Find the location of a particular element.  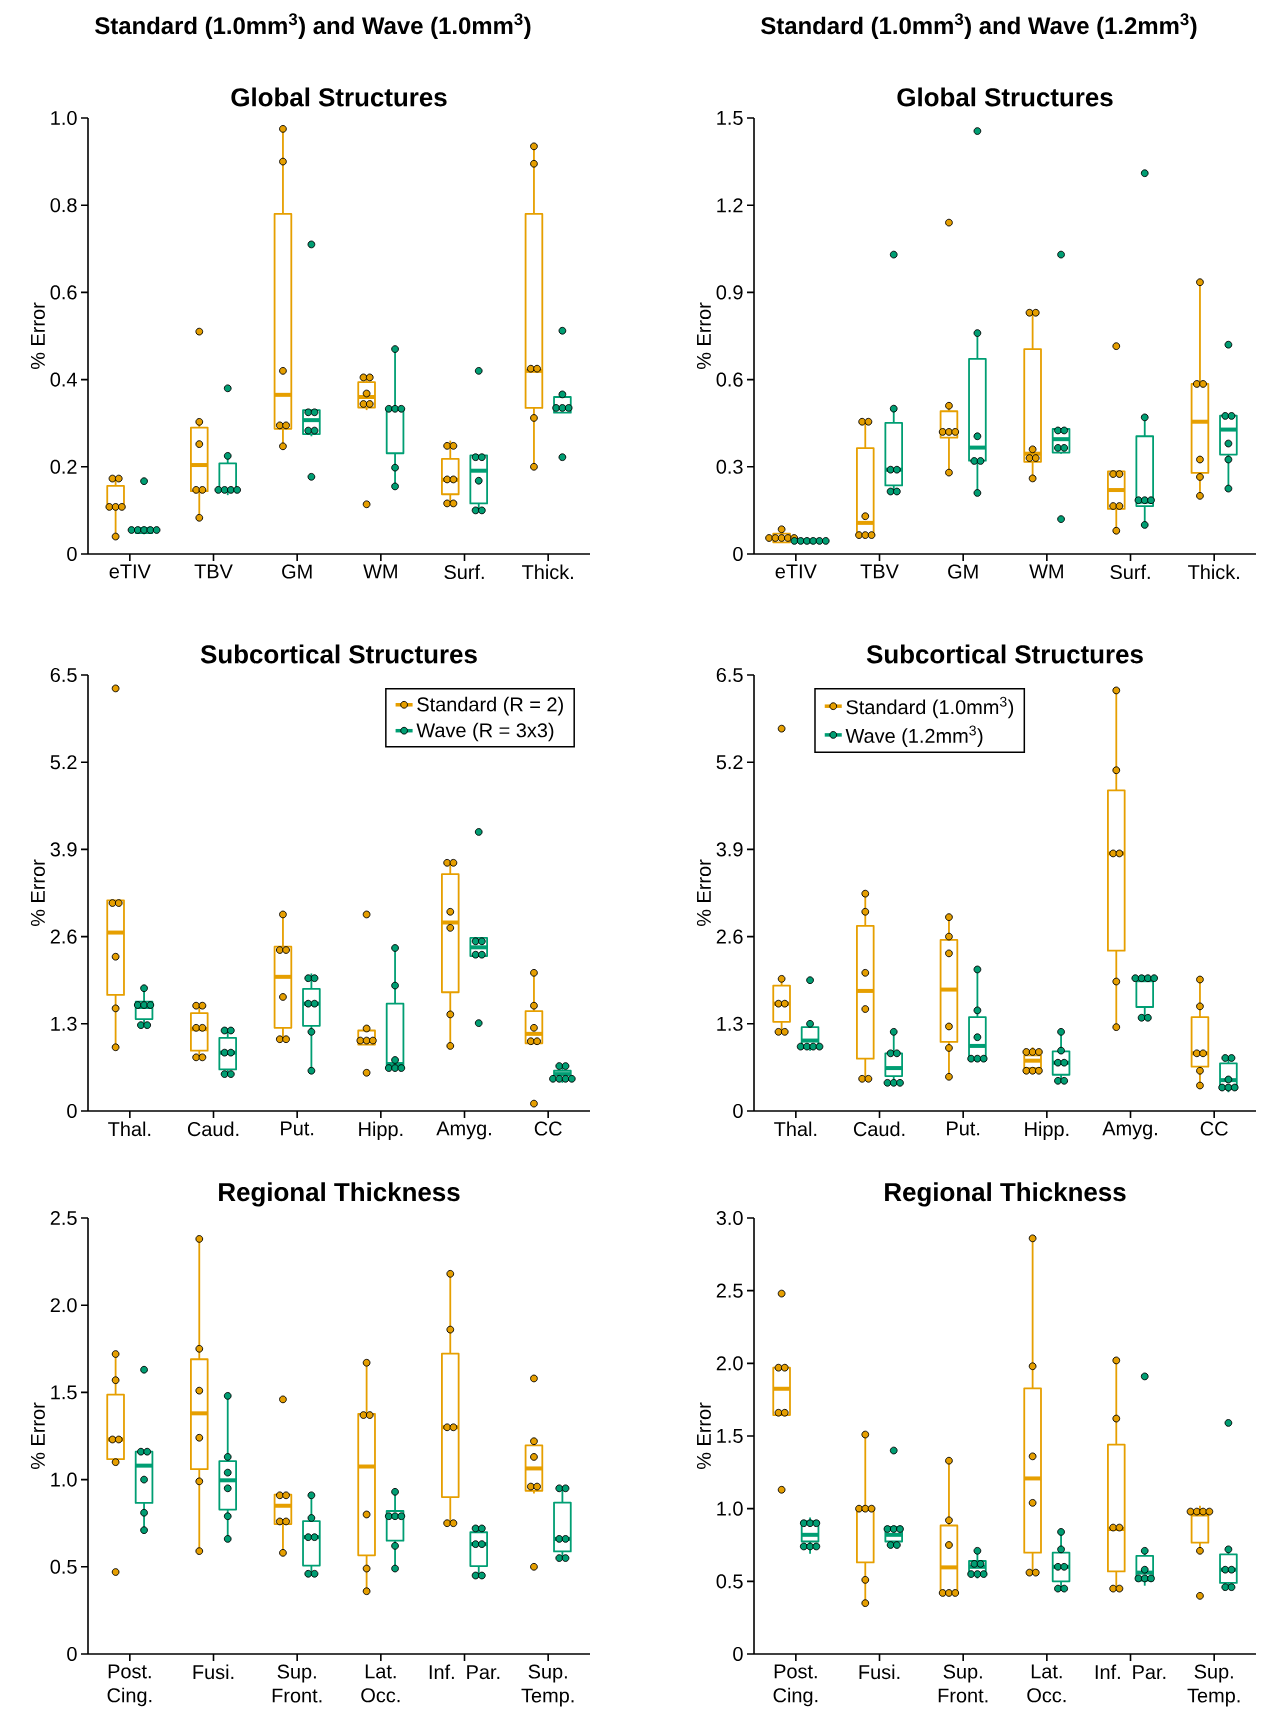

y-tick-label: 3.0 is located at coordinates (729, 1218).